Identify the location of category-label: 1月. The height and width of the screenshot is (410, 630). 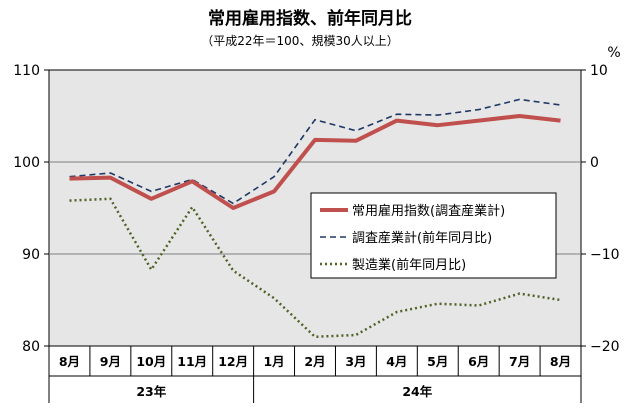
(273, 361).